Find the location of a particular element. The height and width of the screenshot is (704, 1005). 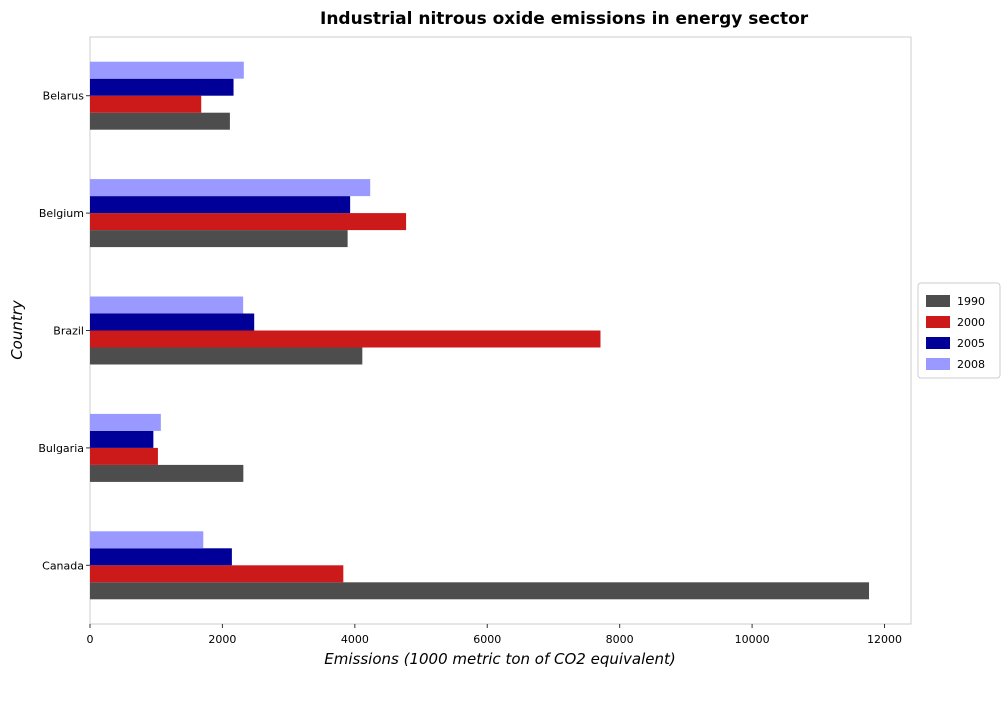

legend: 1990 2000 2005 2008 is located at coordinates (959, 330).